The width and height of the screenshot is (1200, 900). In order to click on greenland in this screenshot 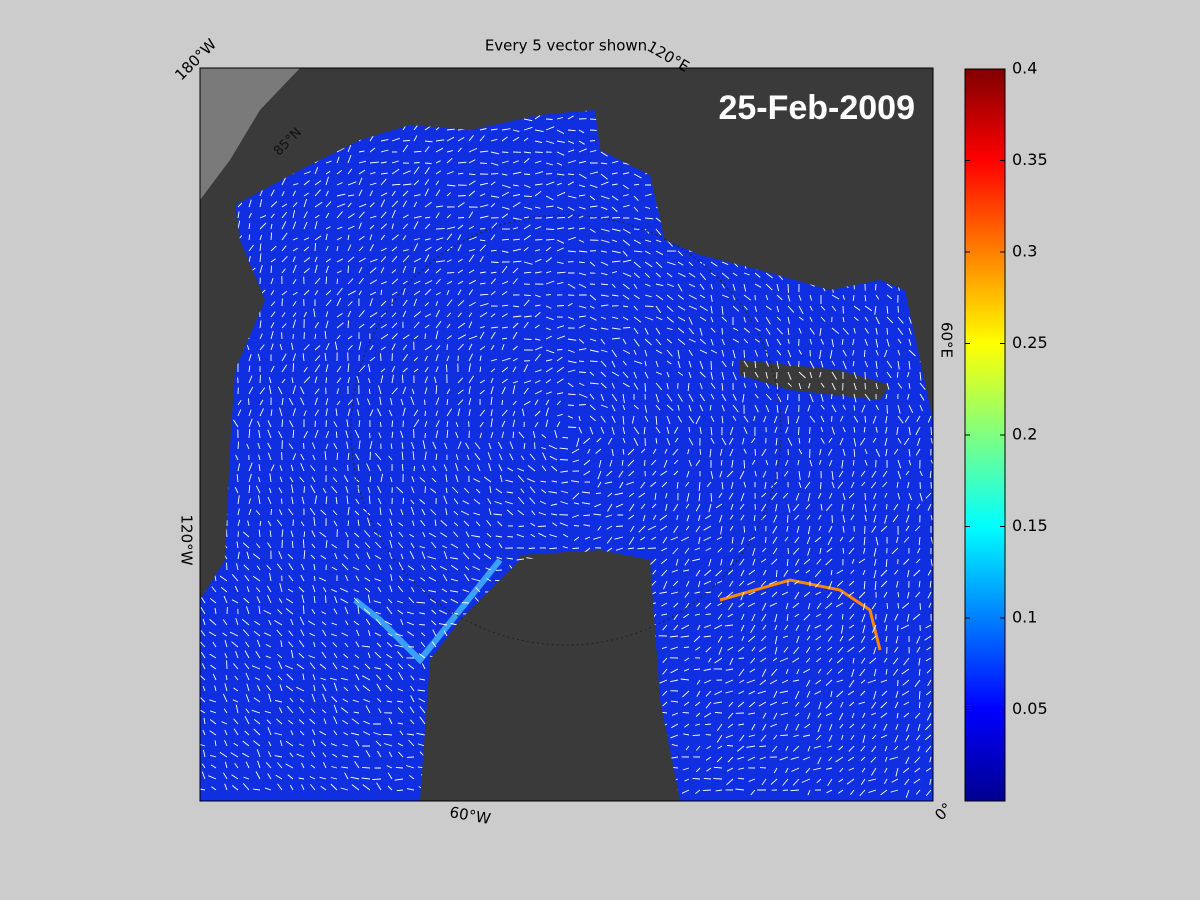, I will do `click(595, 675)`.